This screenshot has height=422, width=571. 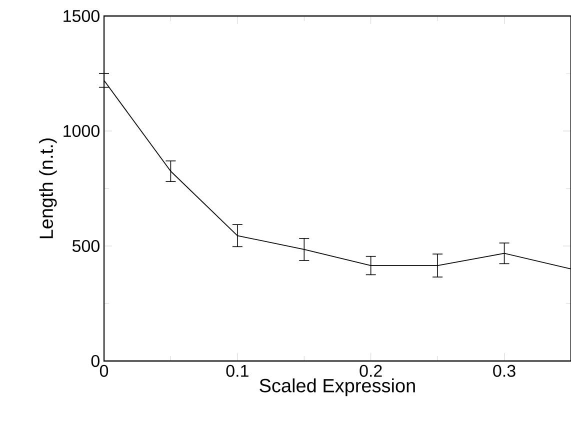 What do you see at coordinates (104, 370) in the screenshot?
I see `x-tick-label: 0` at bounding box center [104, 370].